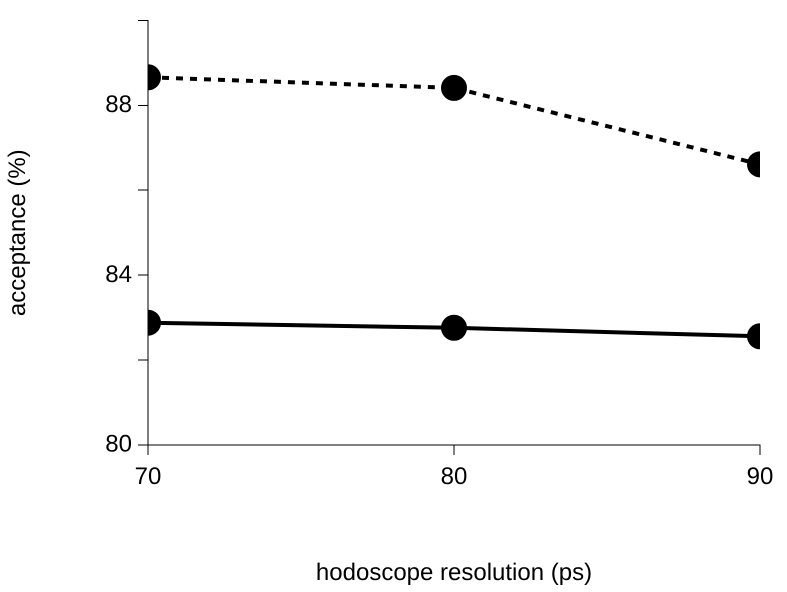 Image resolution: width=787 pixels, height=592 pixels. Describe the element at coordinates (118, 274) in the screenshot. I see `y-tick-label: 84` at that location.